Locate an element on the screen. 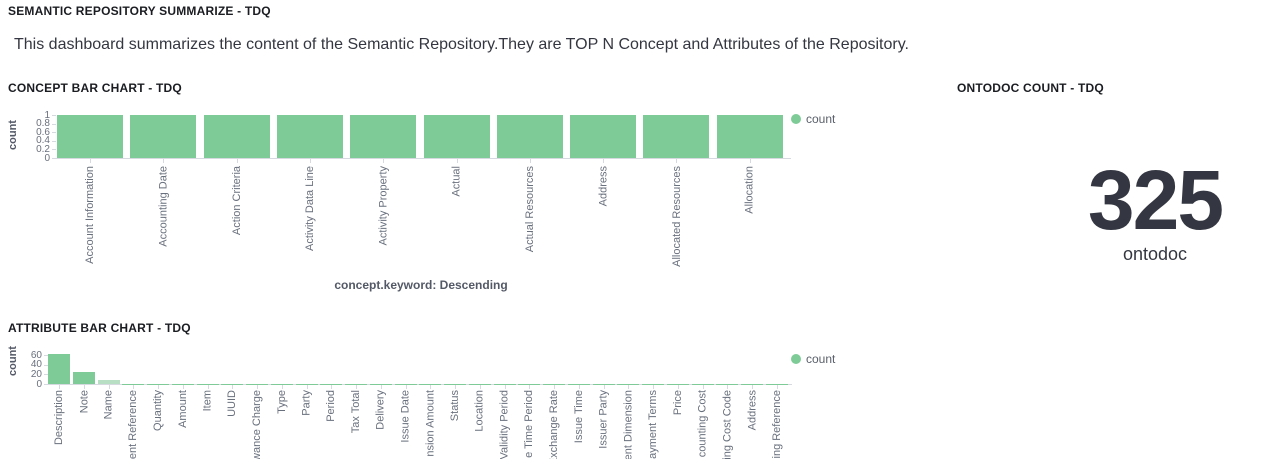 Image resolution: width=1266 pixels, height=459 pixels. y-axis-tick-label: 0.4 is located at coordinates (43, 141).